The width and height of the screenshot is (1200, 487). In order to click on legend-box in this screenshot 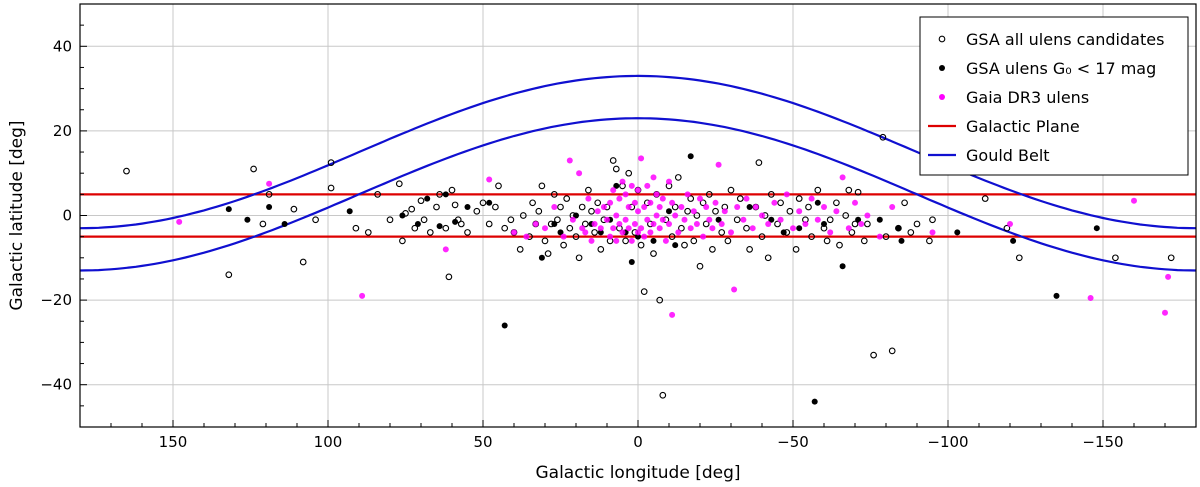, I will do `click(1054, 96)`.